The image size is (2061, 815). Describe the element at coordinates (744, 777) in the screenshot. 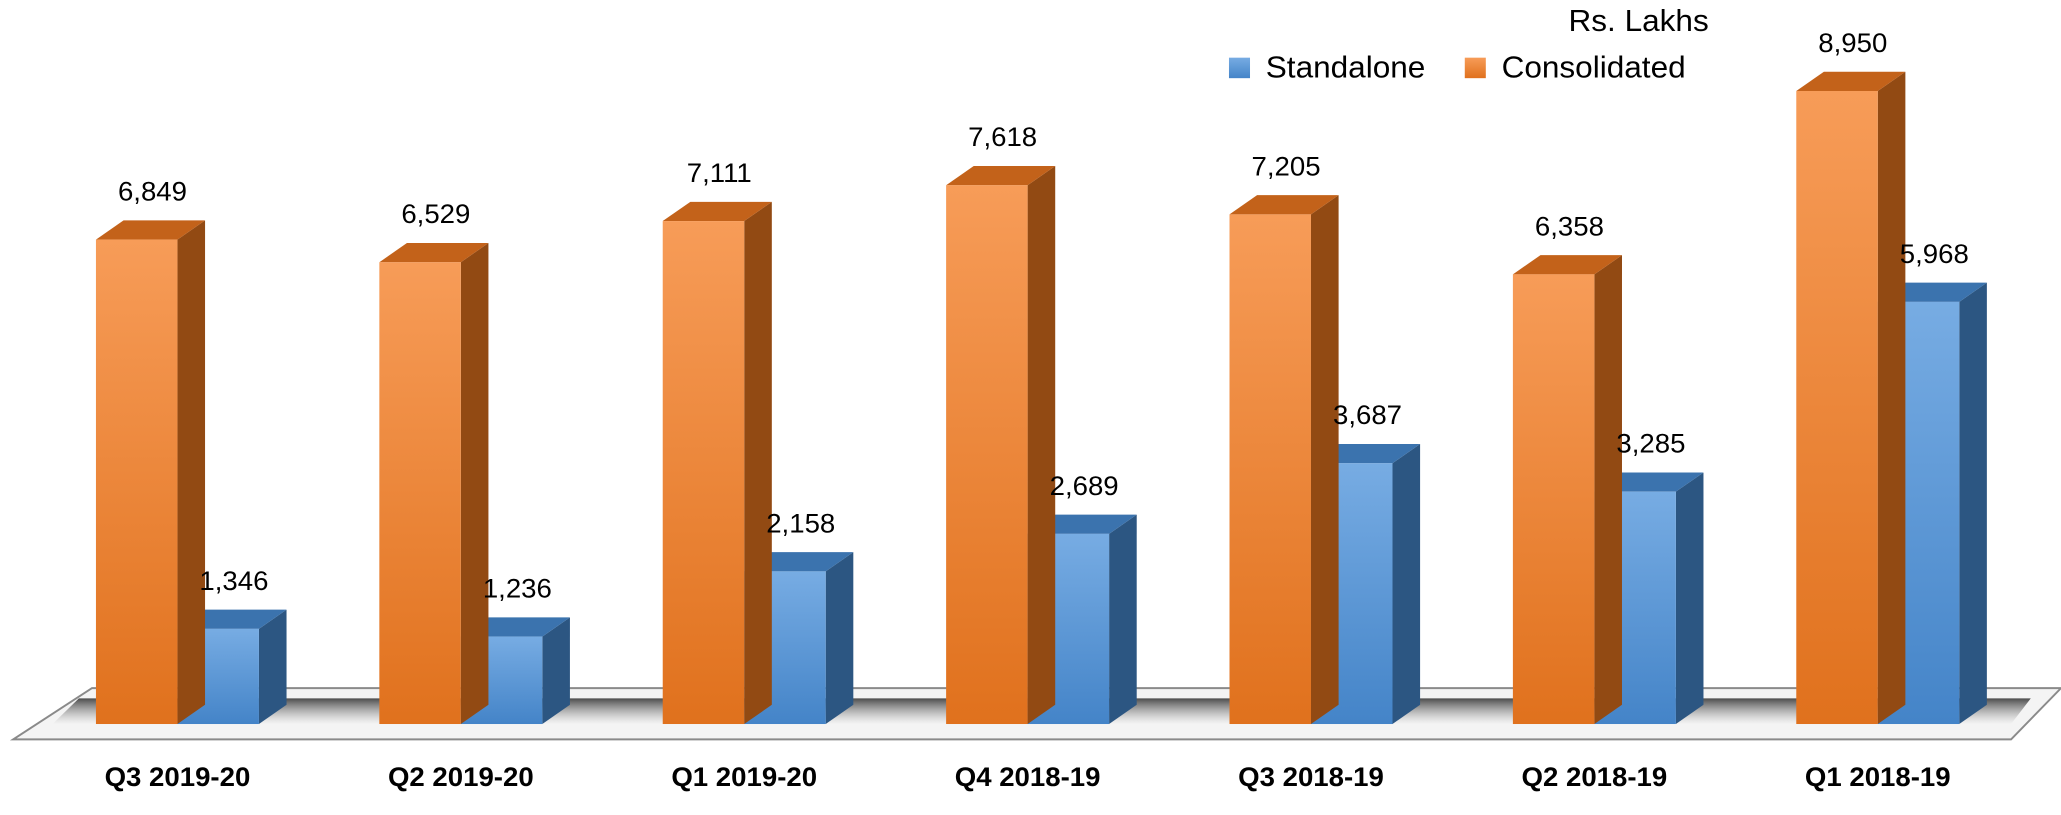

I see `x-tick-label: Q1 2019-20` at that location.